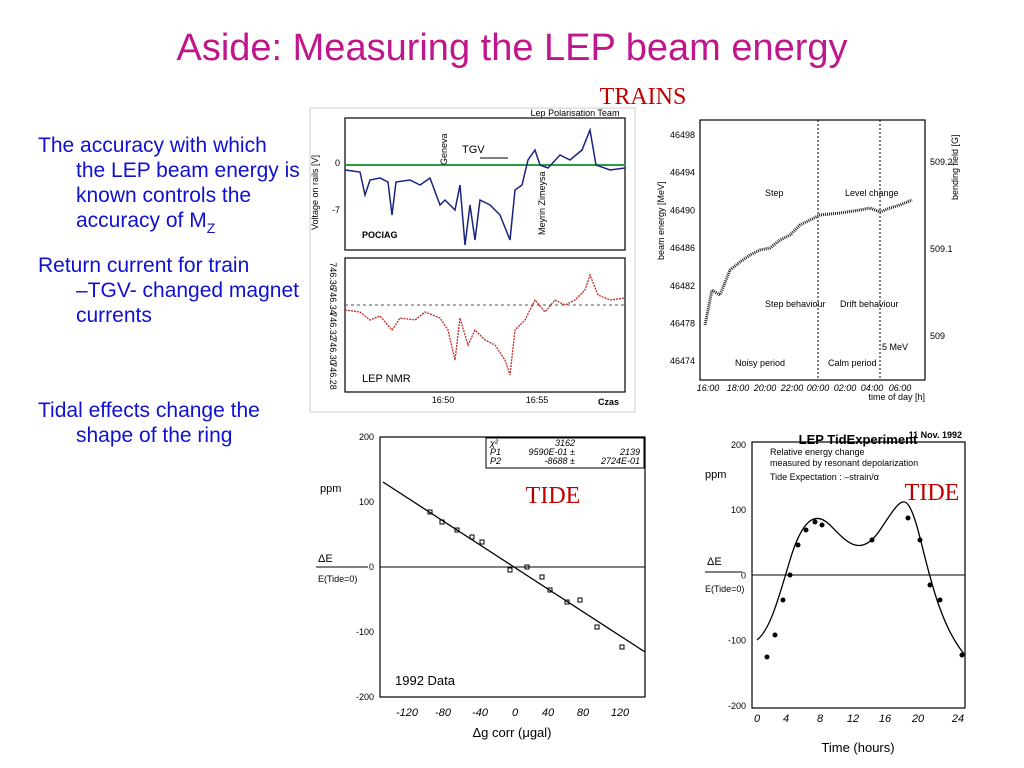 Image resolution: width=1024 pixels, height=768 pixels. What do you see at coordinates (682, 210) in the screenshot?
I see `tick-label: 46490` at bounding box center [682, 210].